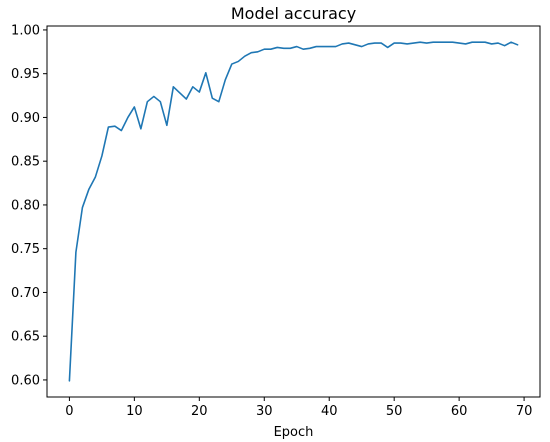 The image size is (550, 442). I want to click on x-axis-title: Epoch, so click(294, 432).